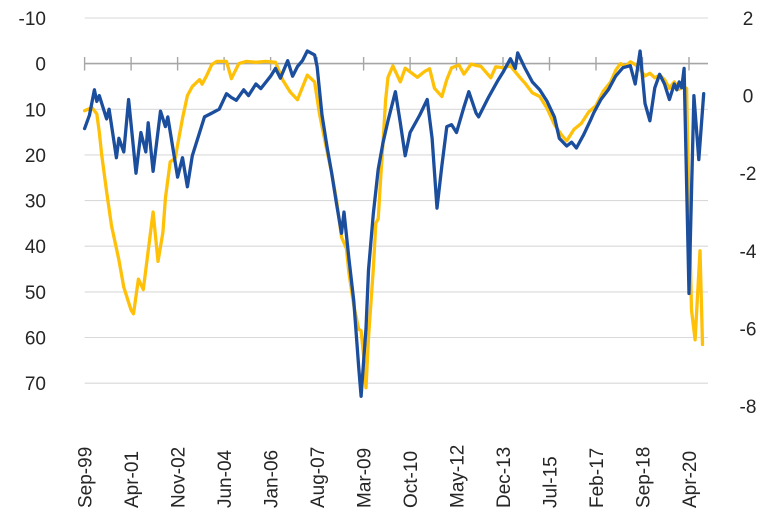 The width and height of the screenshot is (778, 518). I want to click on x-axis-tick-label: Mar-09, so click(365, 478).